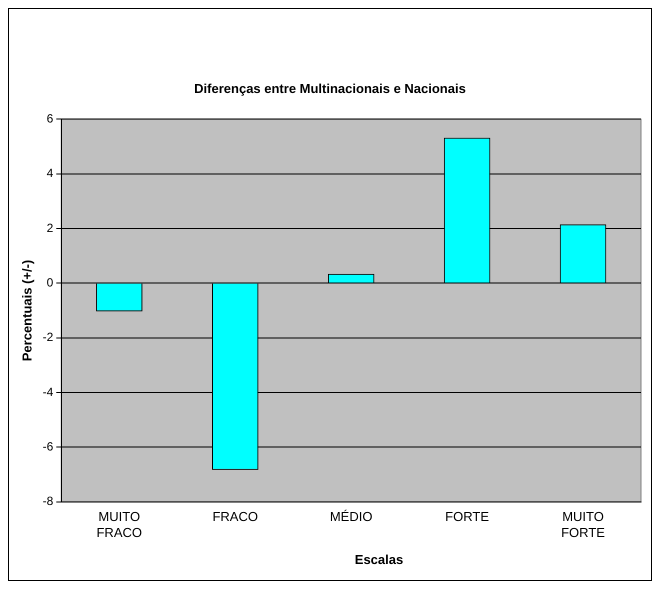  What do you see at coordinates (48, 446) in the screenshot?
I see `y-tick-label: -6` at bounding box center [48, 446].